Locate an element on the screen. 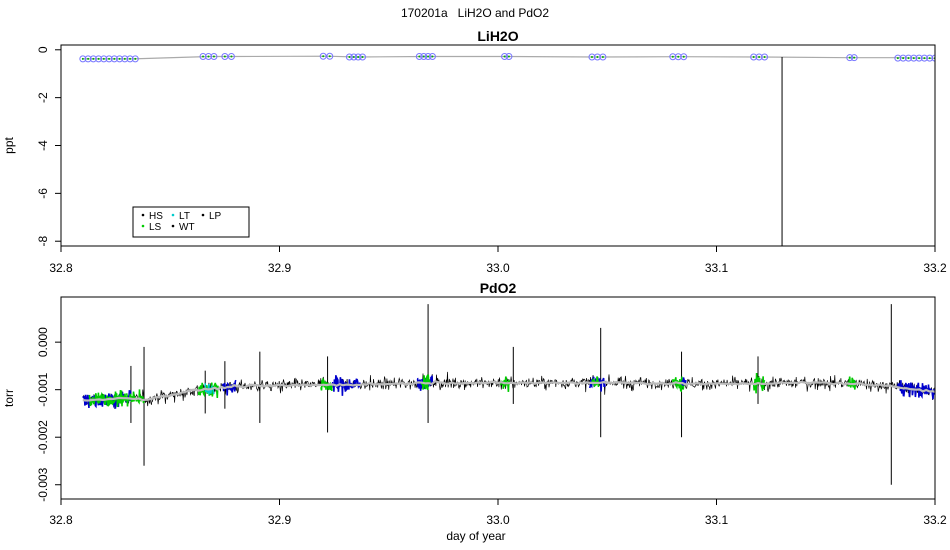 Image resolution: width=950 pixels, height=550 pixels. y-tick-label: -0.003 is located at coordinates (43, 484).